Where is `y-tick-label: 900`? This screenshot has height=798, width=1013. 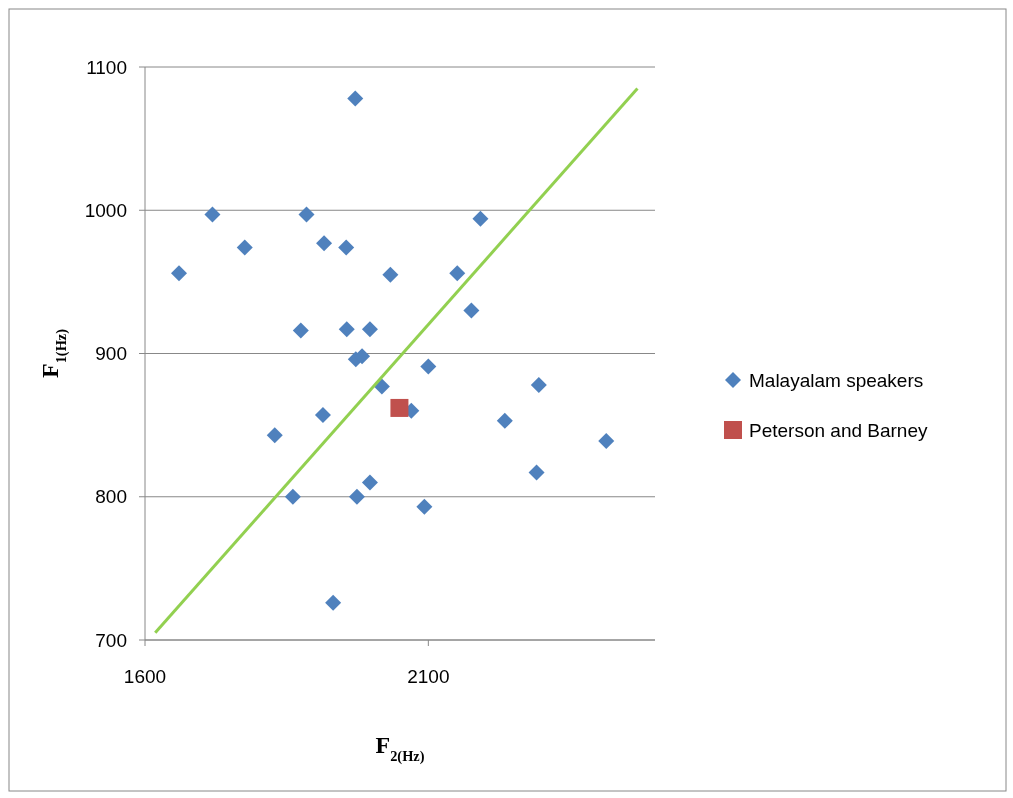 y-tick-label: 900 is located at coordinates (111, 354).